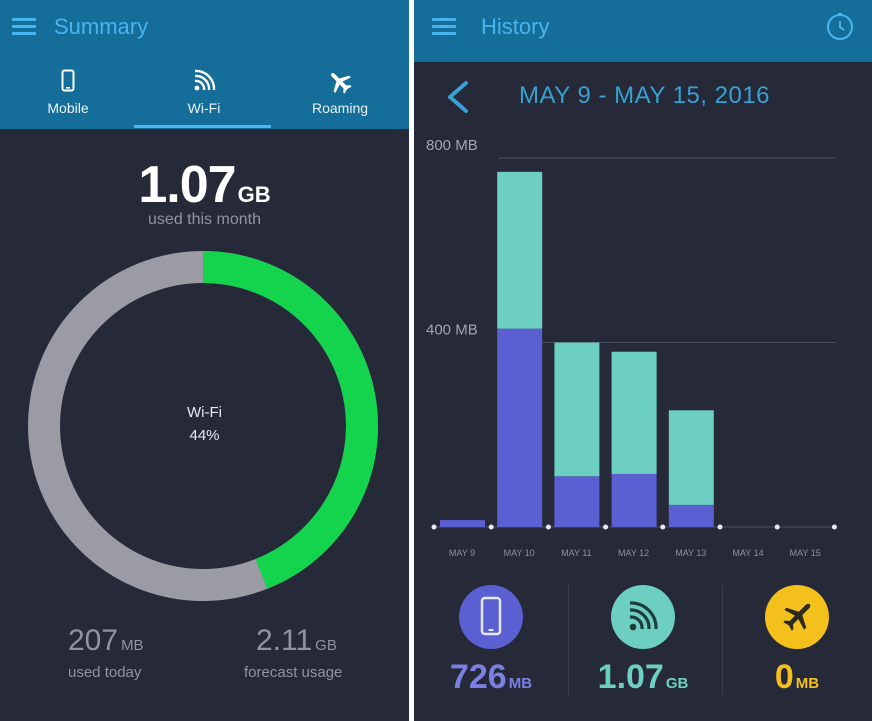 The width and height of the screenshot is (872, 721). I want to click on x-tick-label: MAY 13, so click(690, 553).